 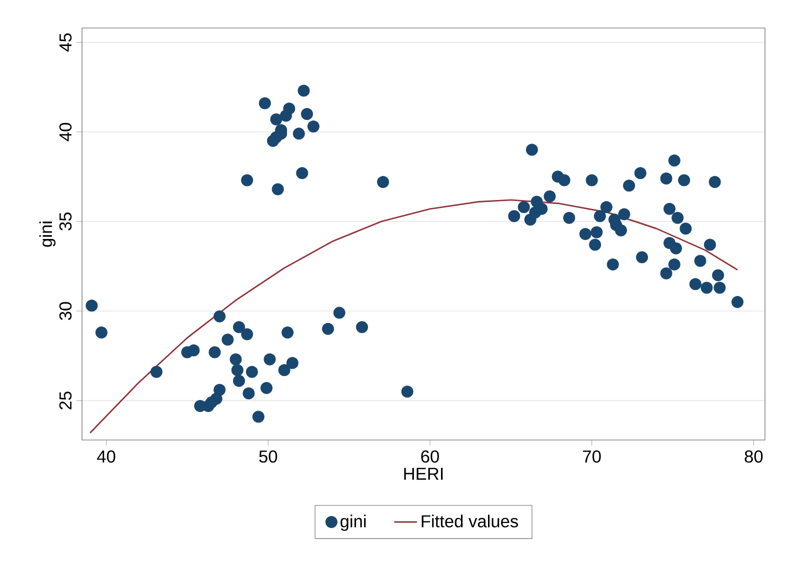 I want to click on y-tick-label: 30, so click(x=65, y=311).